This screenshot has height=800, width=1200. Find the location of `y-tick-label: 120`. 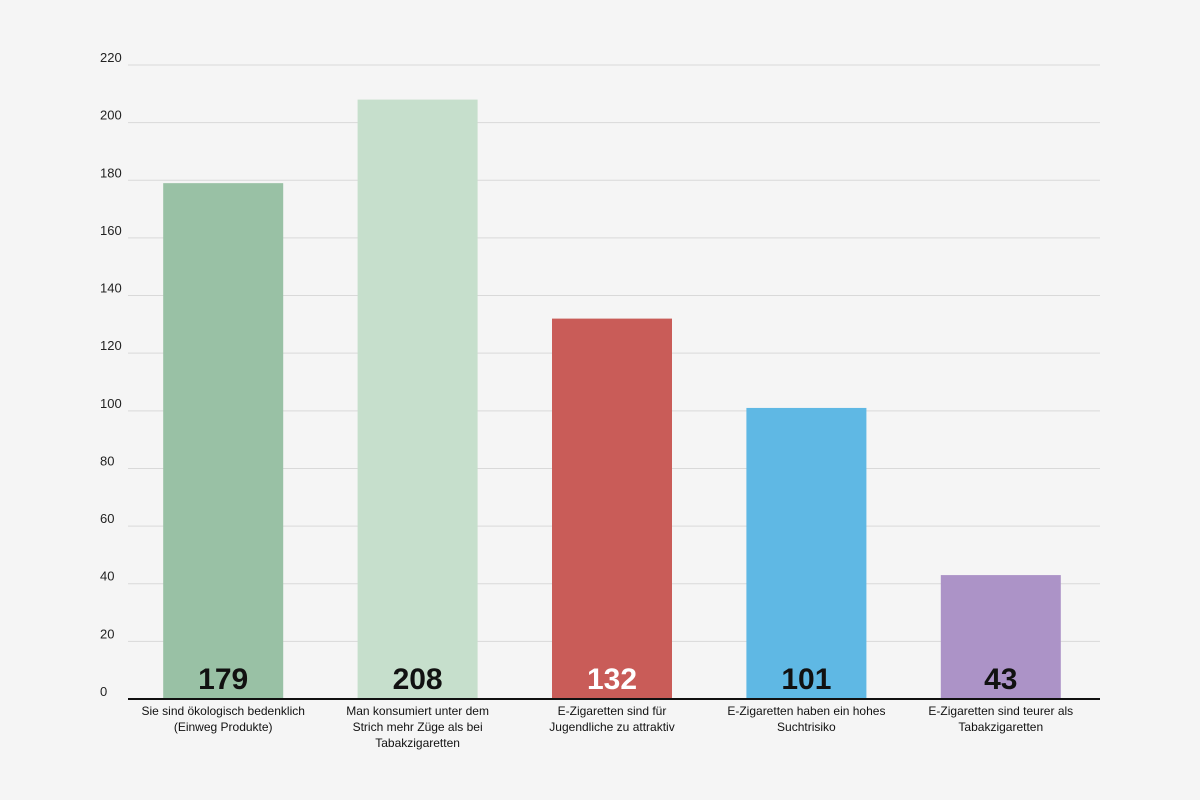

y-tick-label: 120 is located at coordinates (111, 345).